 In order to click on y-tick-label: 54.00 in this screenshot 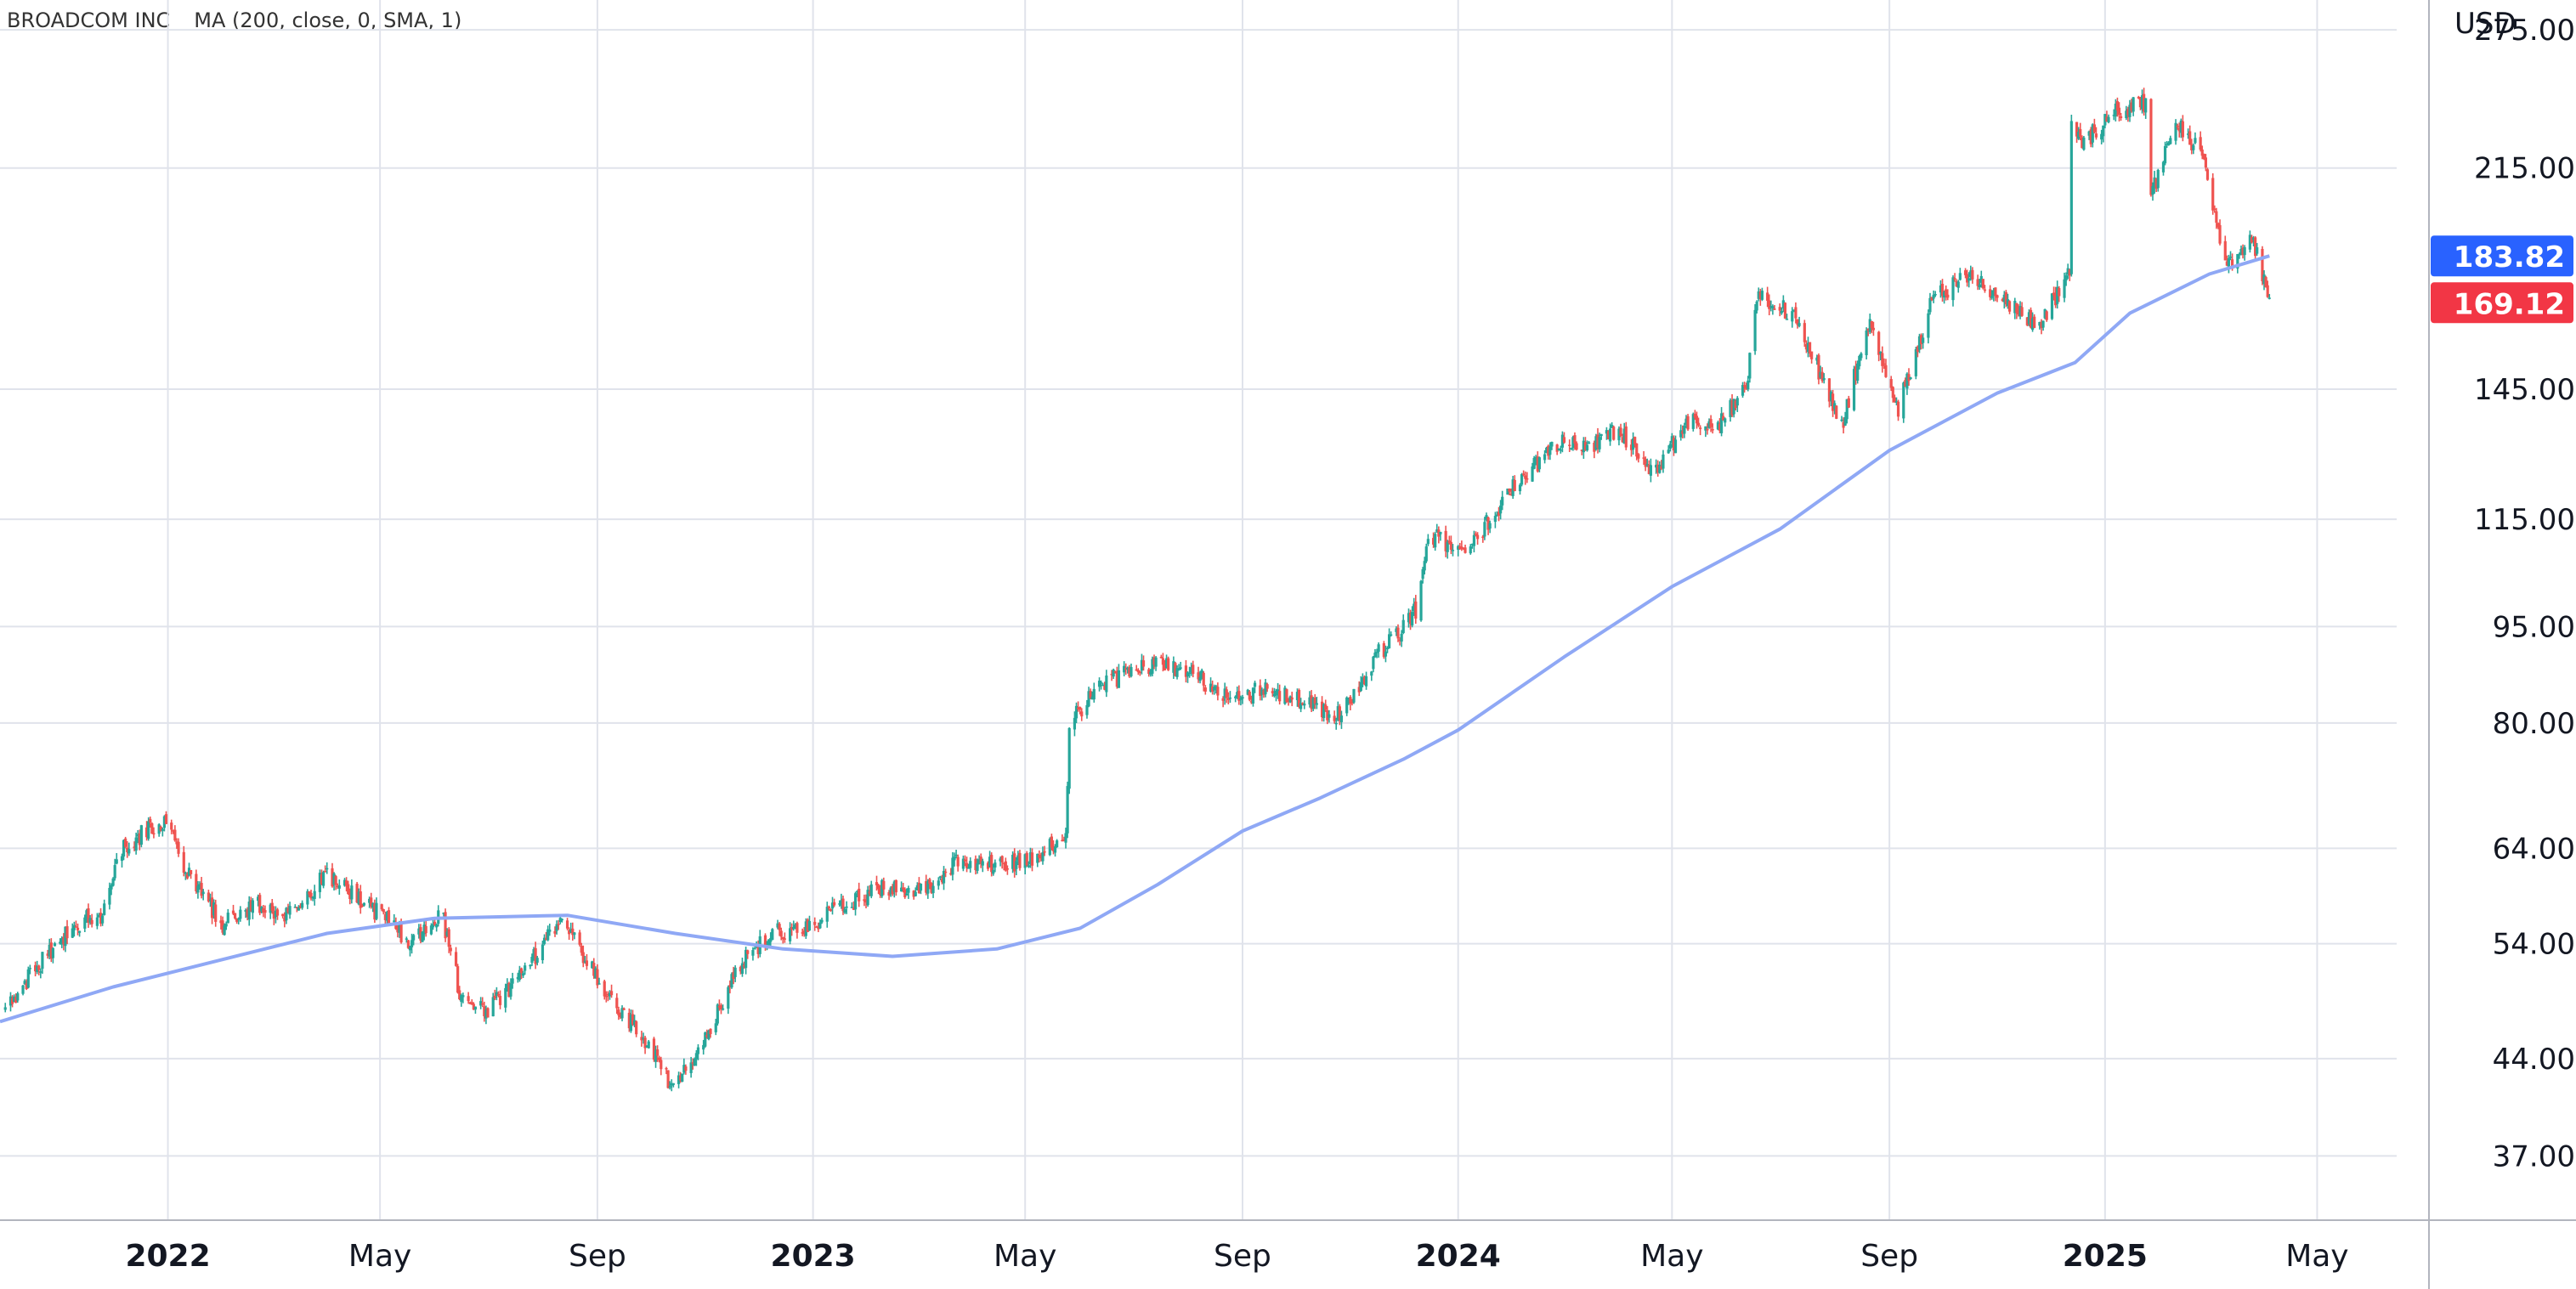, I will do `click(2534, 945)`.